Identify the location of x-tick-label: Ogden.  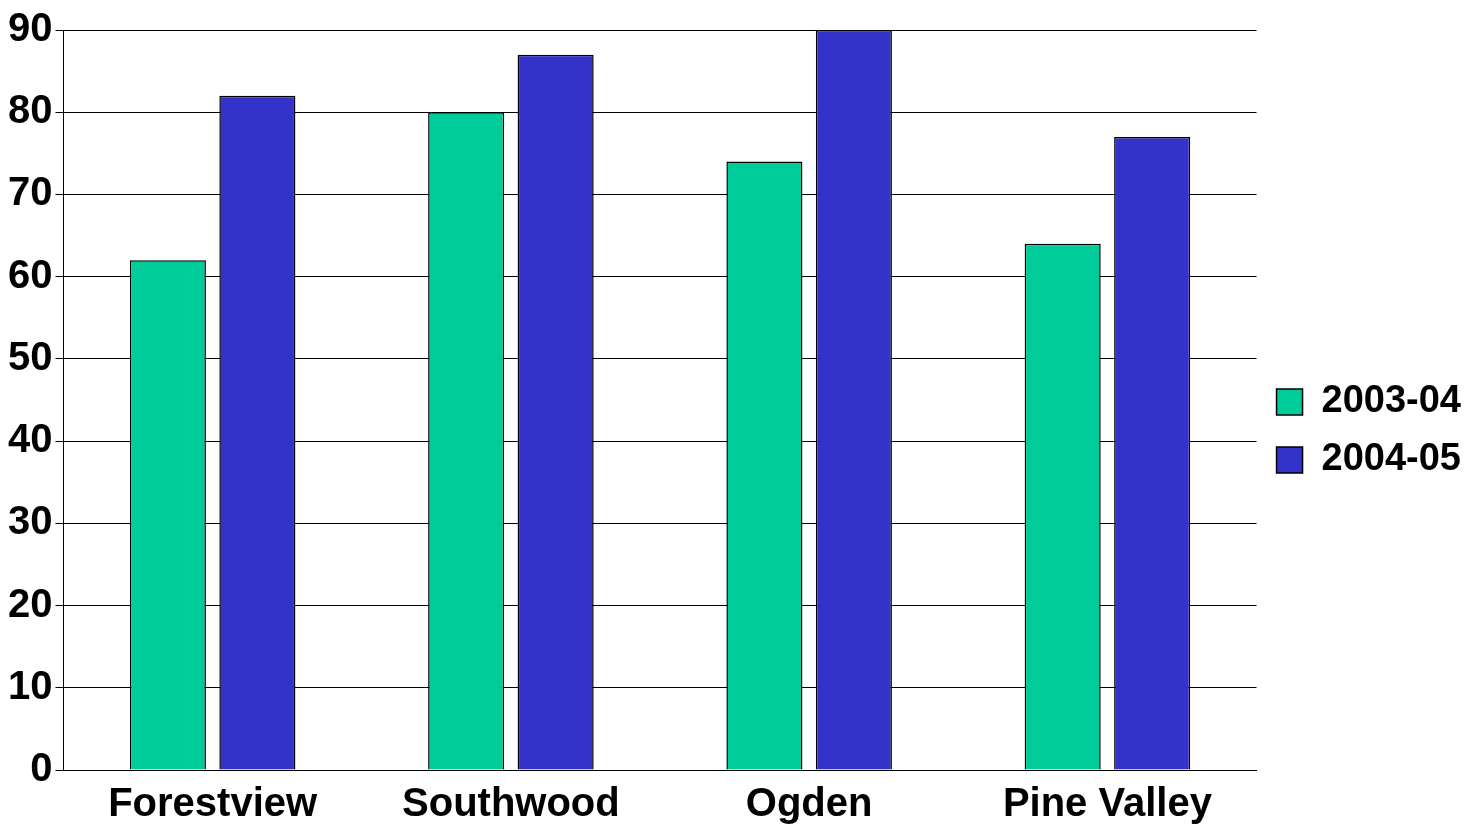
(809, 802).